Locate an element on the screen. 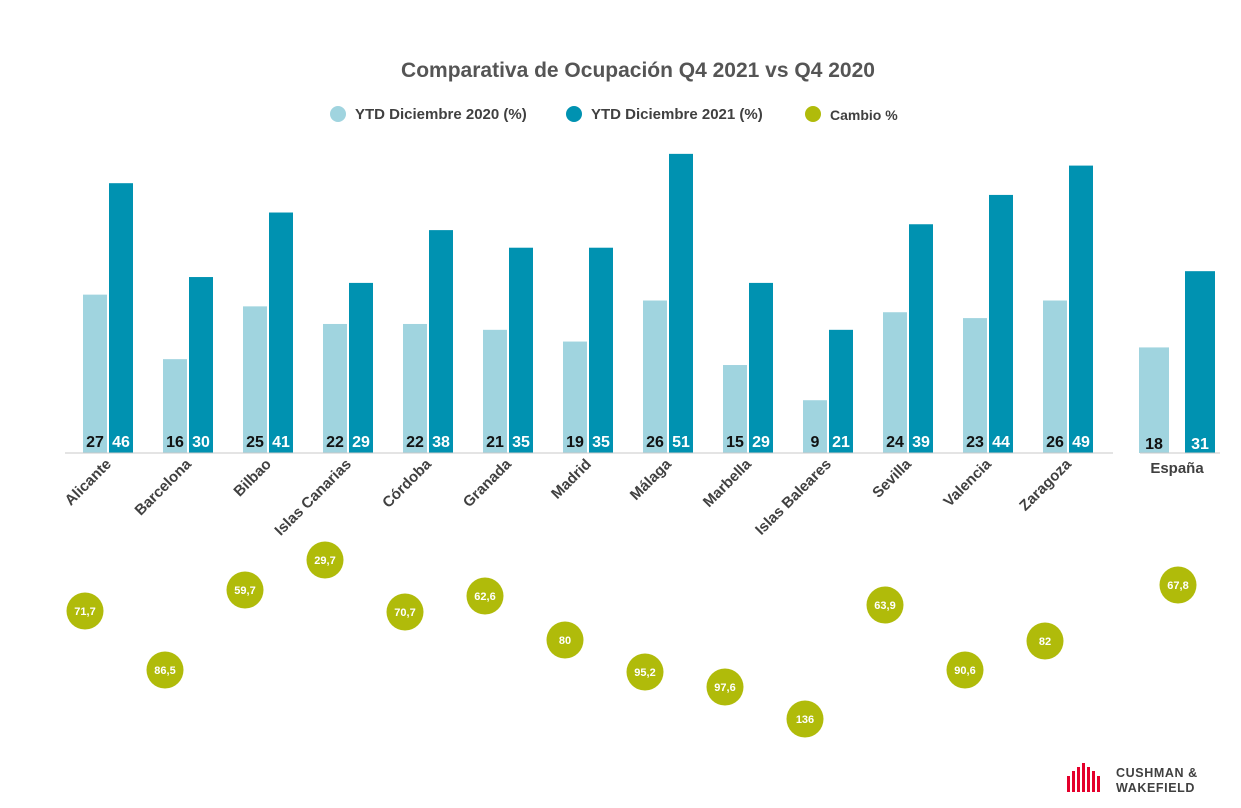 This screenshot has width=1241, height=808. cambio-label-islas-canarias: 29,7 is located at coordinates (324, 561).